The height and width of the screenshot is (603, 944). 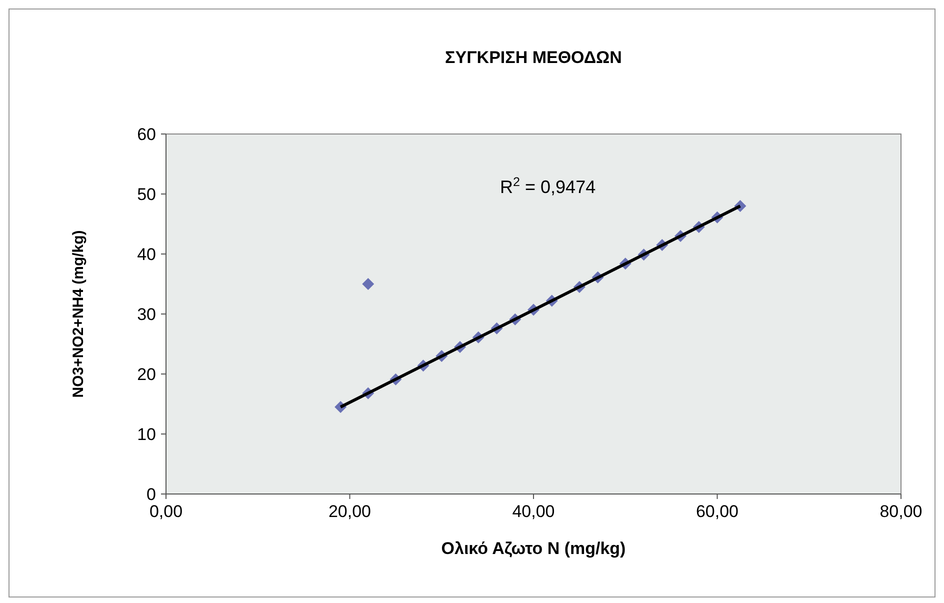 What do you see at coordinates (146, 194) in the screenshot?
I see `y-tick-label: 50` at bounding box center [146, 194].